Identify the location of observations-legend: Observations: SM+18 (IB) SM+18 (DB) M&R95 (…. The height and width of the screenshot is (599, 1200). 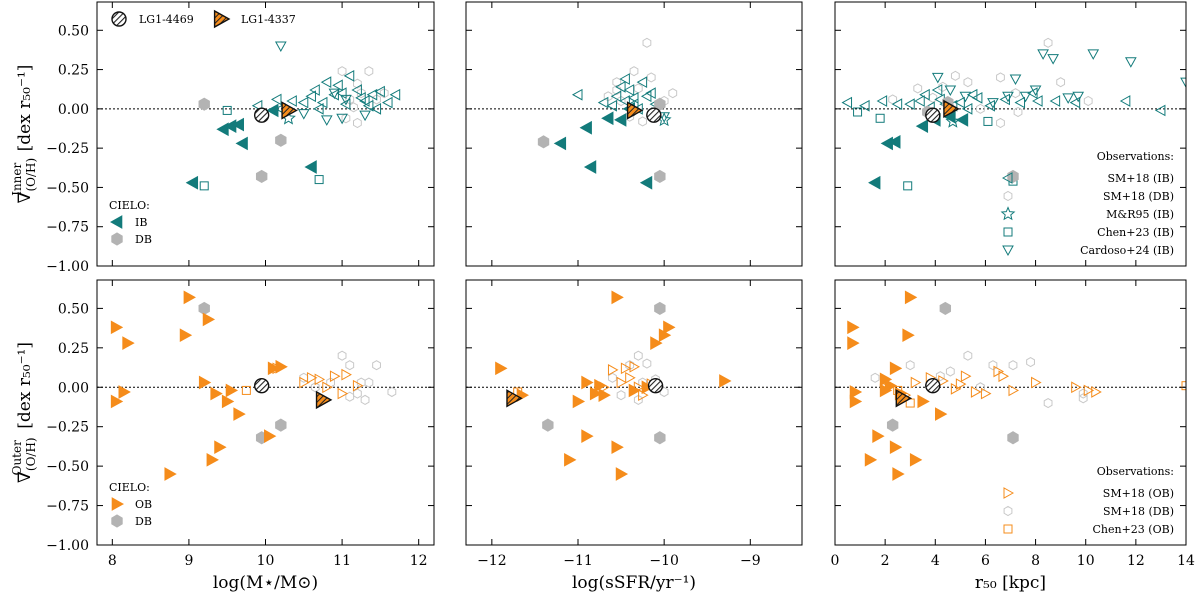
(1087, 203).